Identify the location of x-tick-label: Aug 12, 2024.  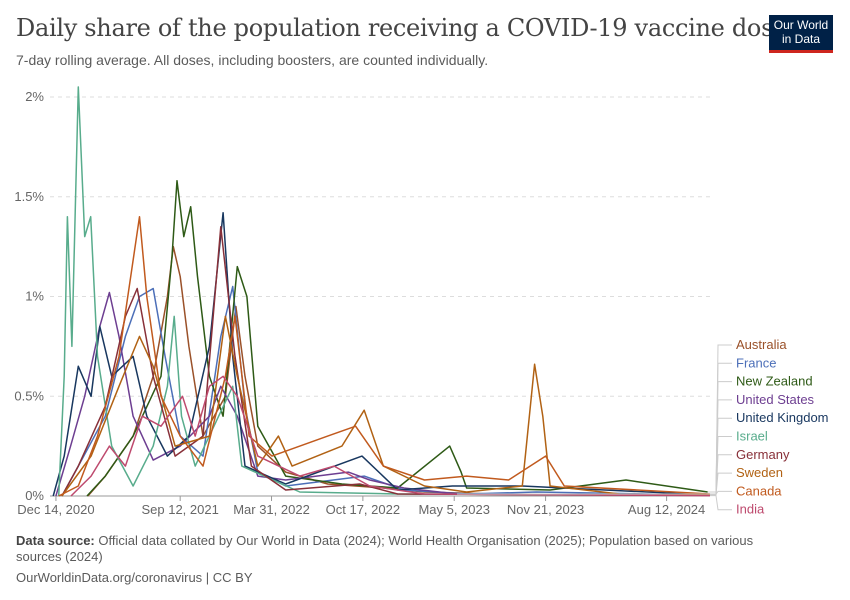
(666, 509).